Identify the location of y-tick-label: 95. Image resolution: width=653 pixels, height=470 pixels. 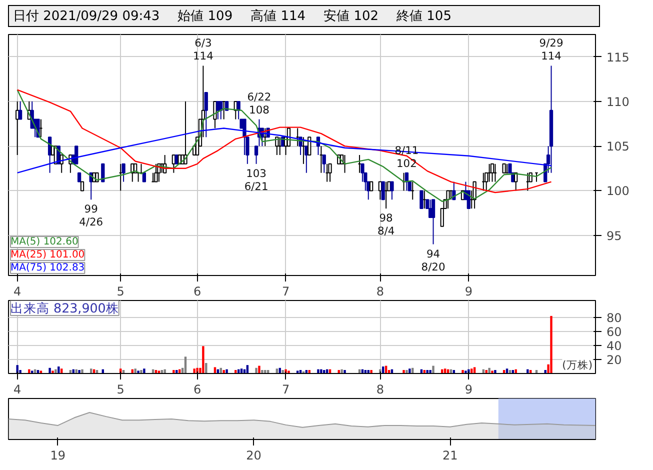
(614, 235).